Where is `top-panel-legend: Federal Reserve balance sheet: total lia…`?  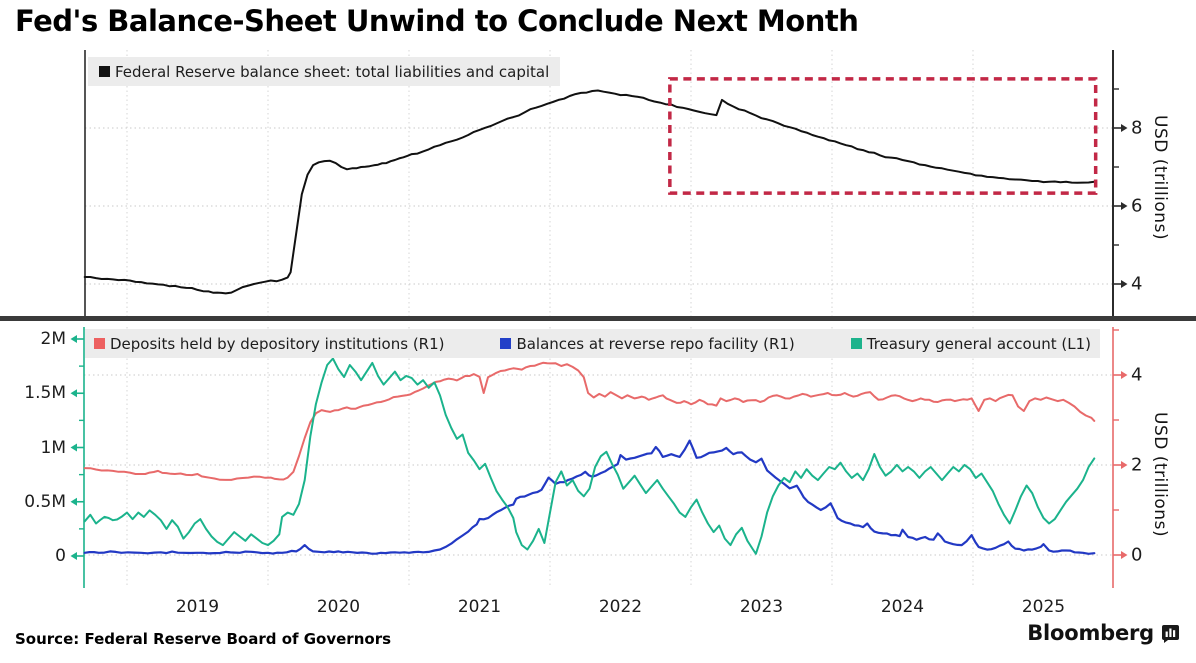 top-panel-legend: Federal Reserve balance sheet: total lia… is located at coordinates (324, 71).